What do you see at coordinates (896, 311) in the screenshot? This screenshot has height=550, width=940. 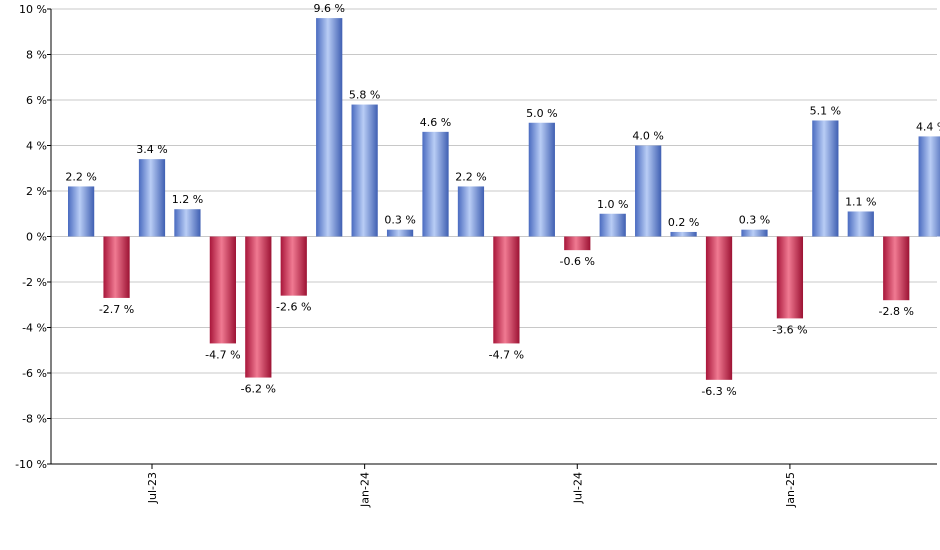 I see `data-label-2025-04: -2.8 %` at bounding box center [896, 311].